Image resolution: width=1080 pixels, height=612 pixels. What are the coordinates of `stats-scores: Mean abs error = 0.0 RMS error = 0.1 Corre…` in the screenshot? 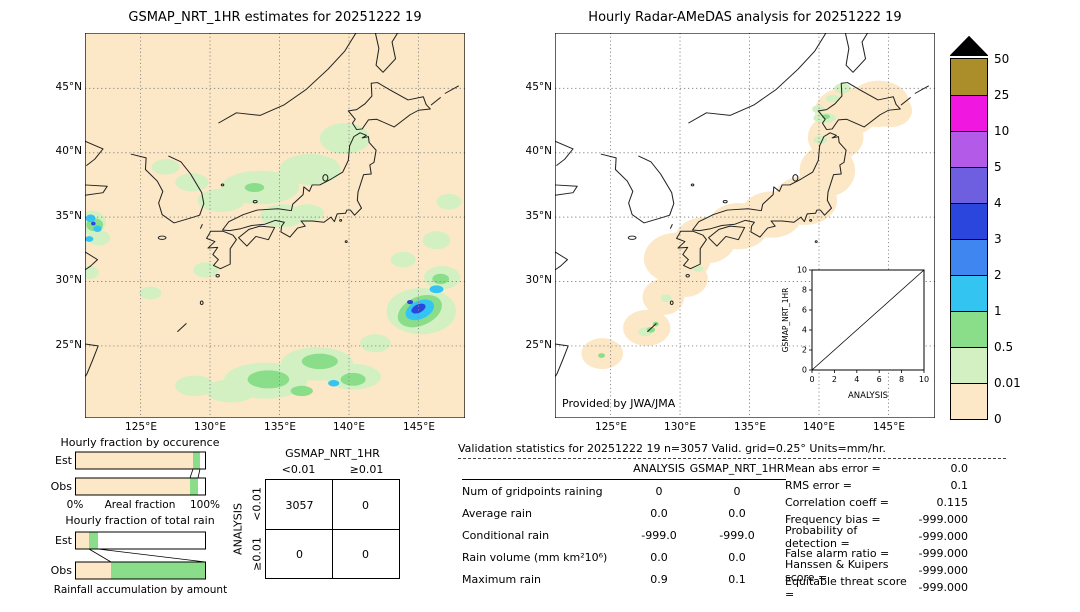 It's located at (877, 530).